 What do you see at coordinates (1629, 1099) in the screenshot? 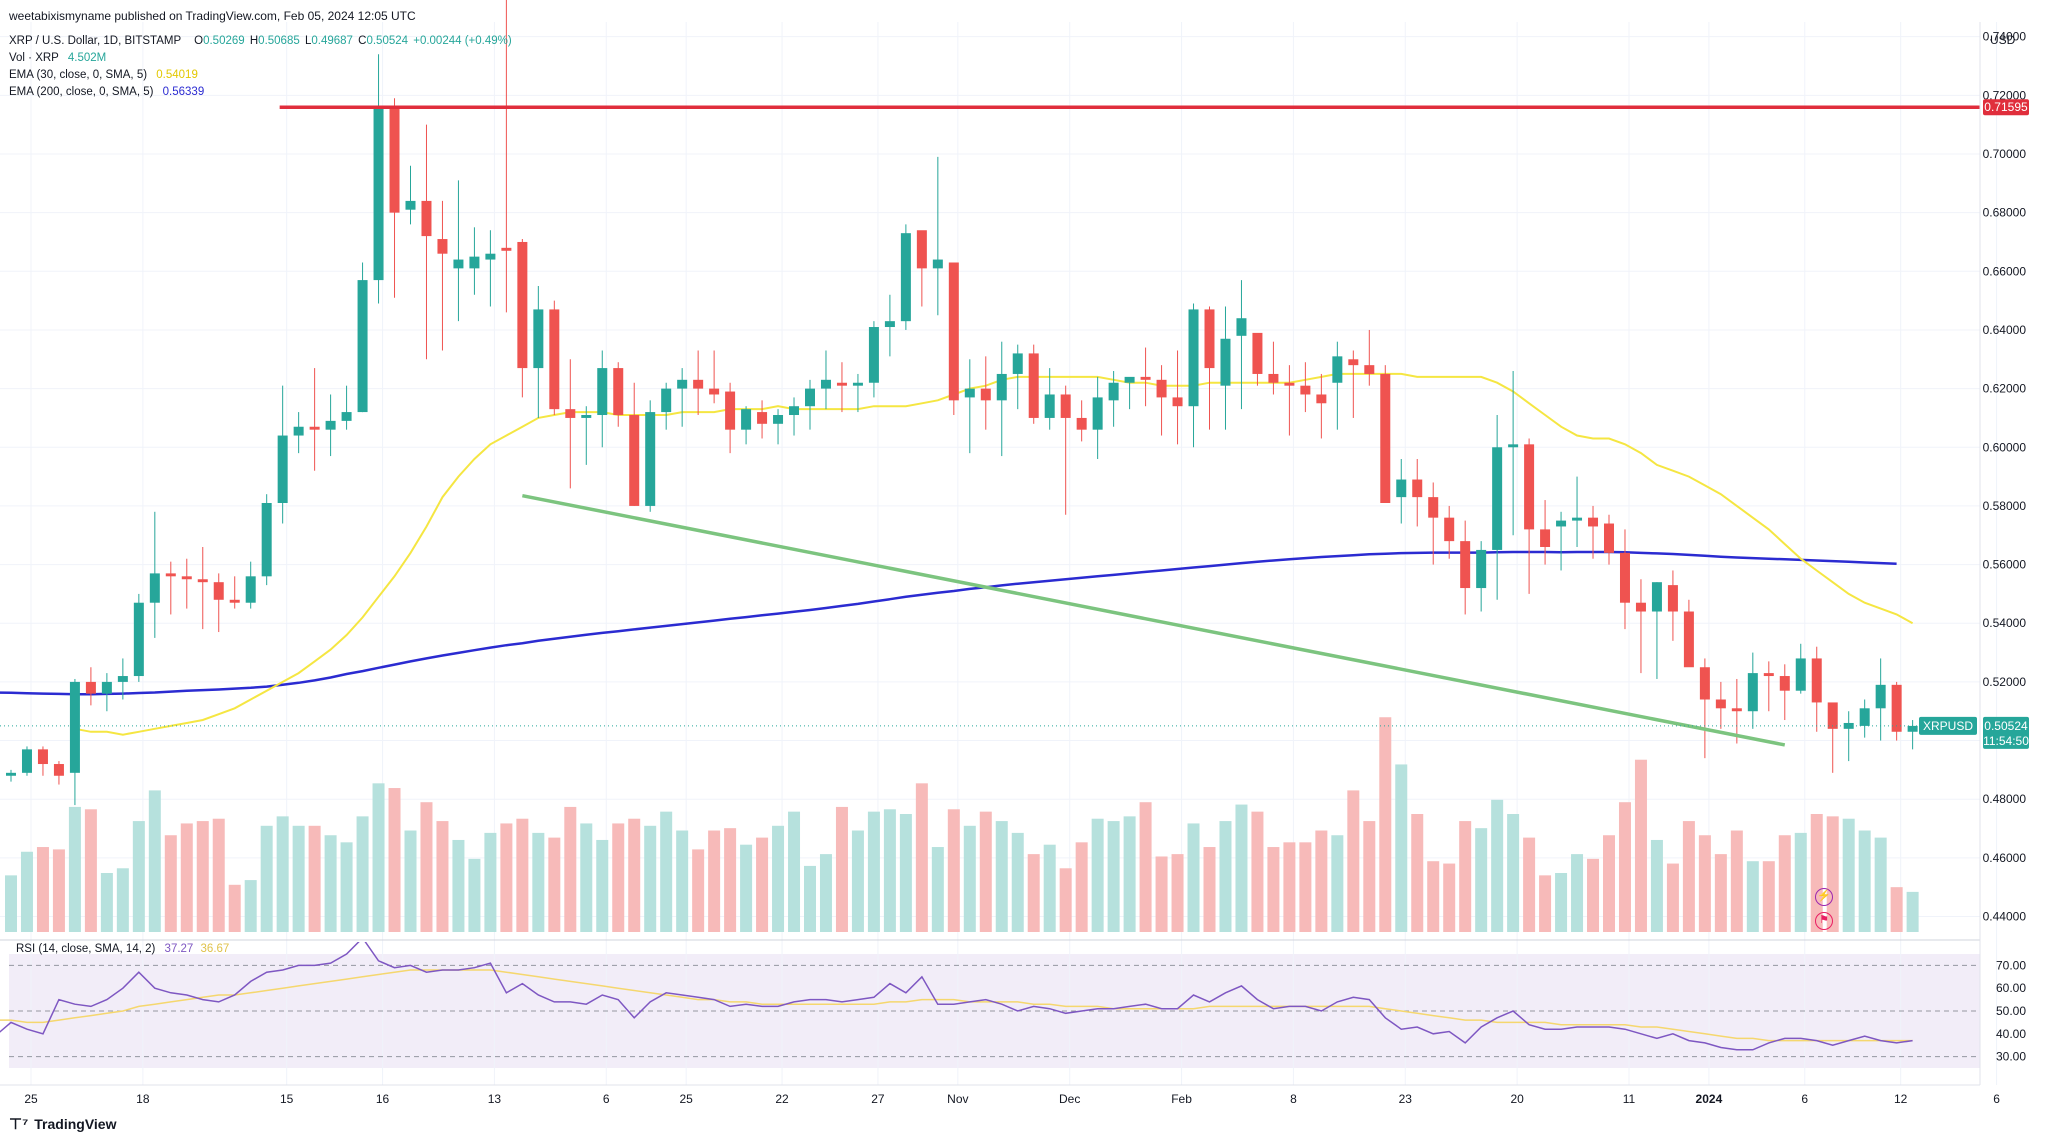
I see `time-tick-label: 11` at bounding box center [1629, 1099].